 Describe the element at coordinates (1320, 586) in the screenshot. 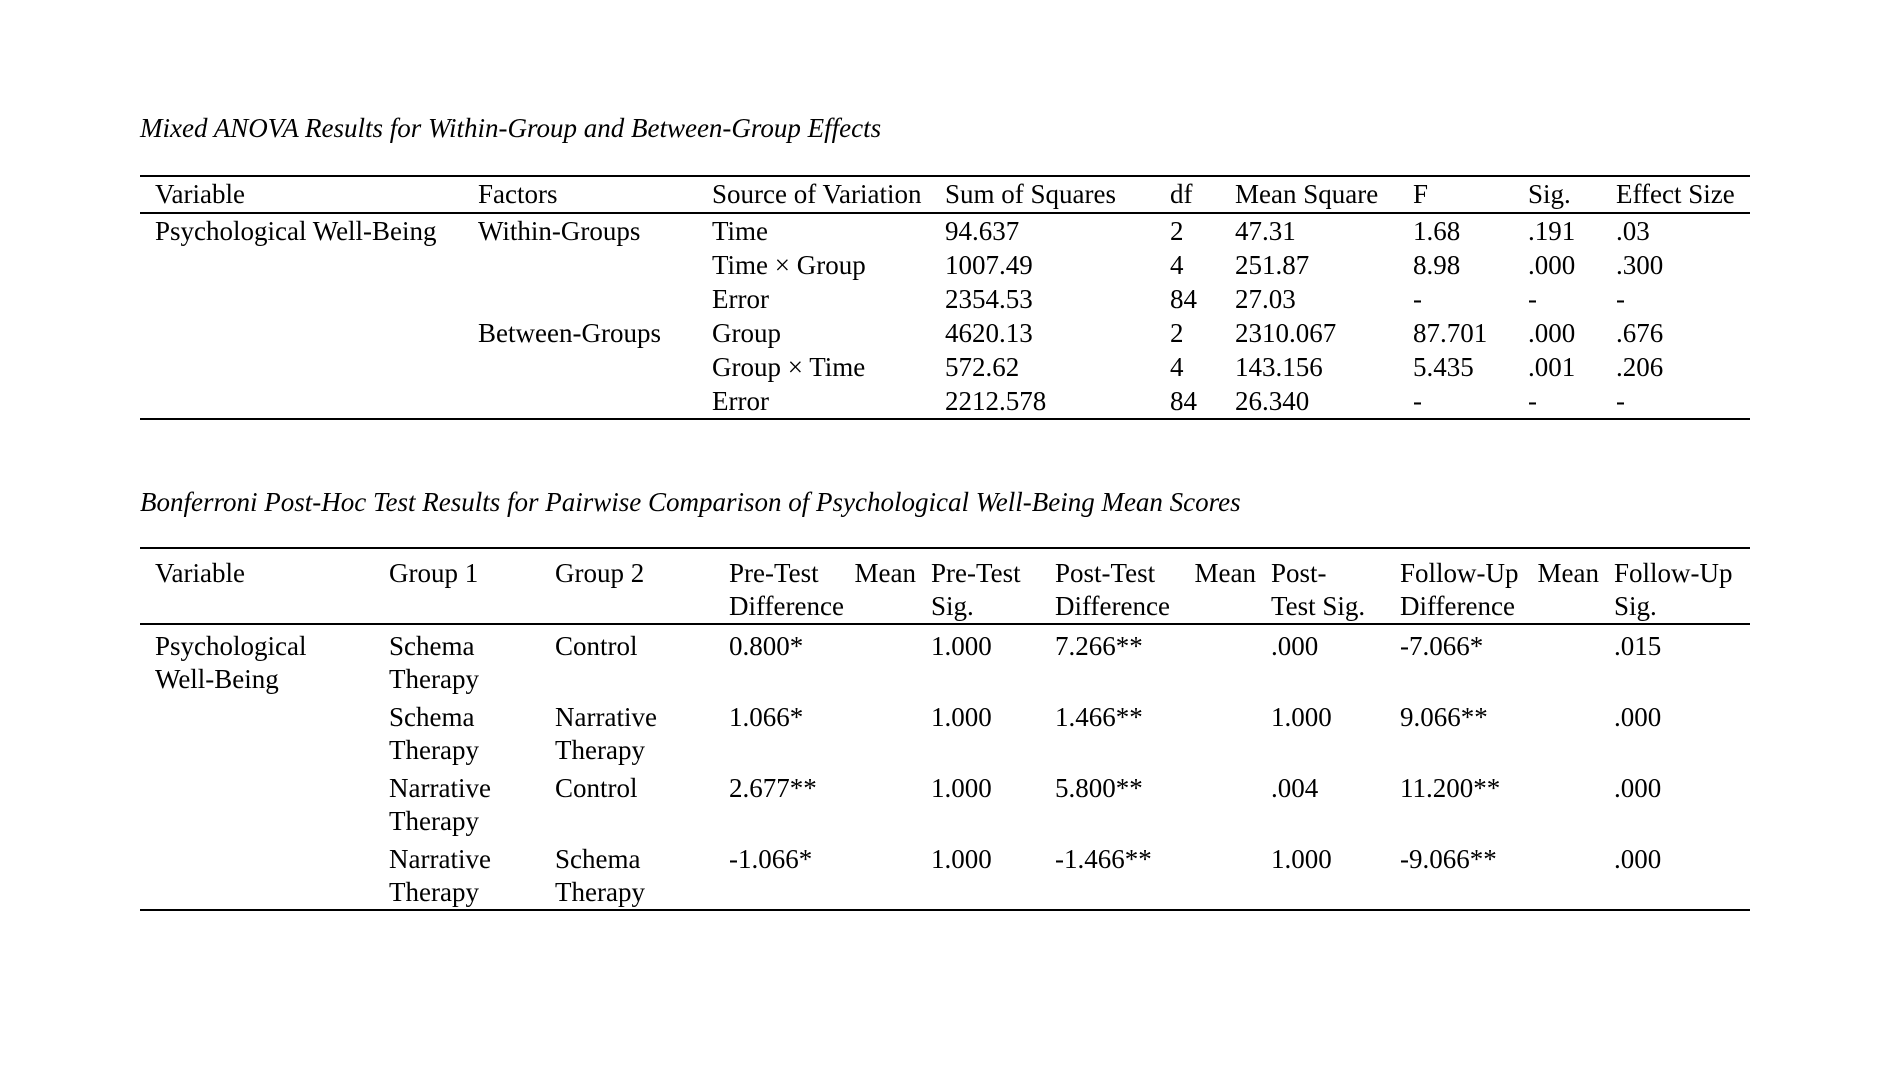

I see `posthoc-col-posttest-sig: Post- Test Sig.` at that location.